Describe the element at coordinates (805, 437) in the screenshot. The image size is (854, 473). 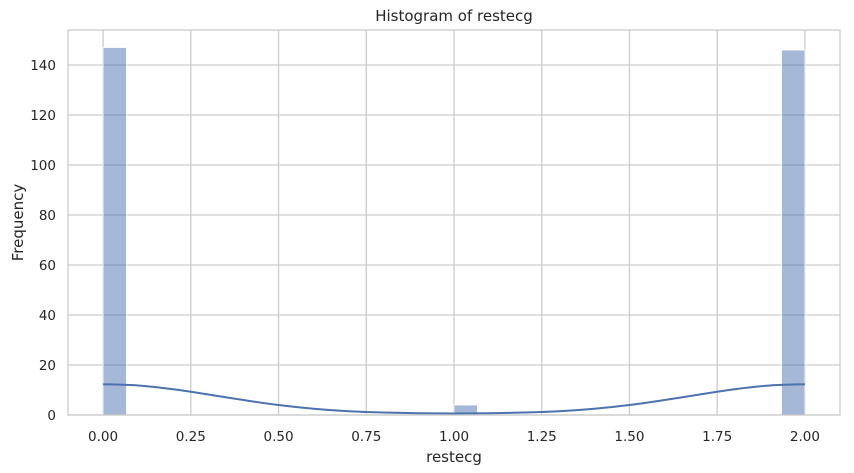
I see `x-tick-label: 2.00` at that location.